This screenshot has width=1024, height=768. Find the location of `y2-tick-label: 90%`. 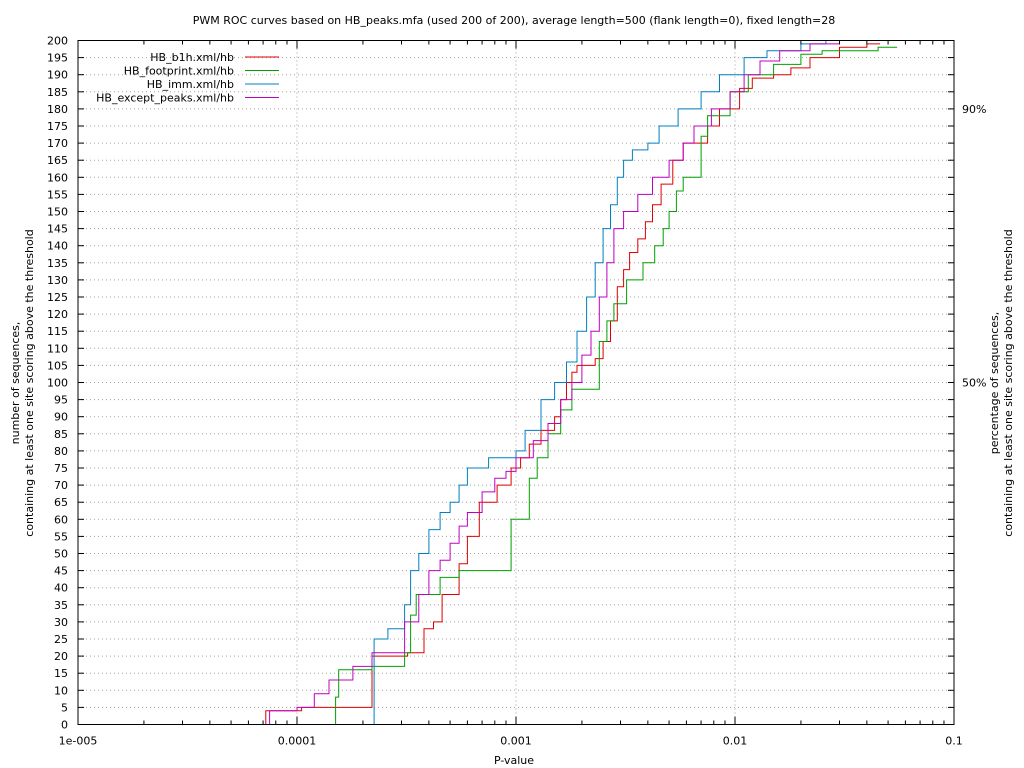

y2-tick-label: 90% is located at coordinates (974, 109).